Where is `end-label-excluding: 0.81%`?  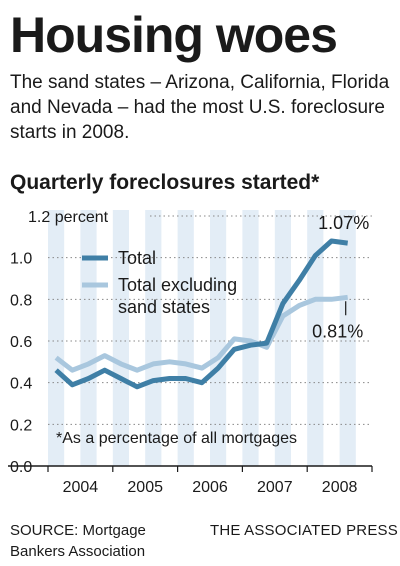
end-label-excluding: 0.81% is located at coordinates (337, 331).